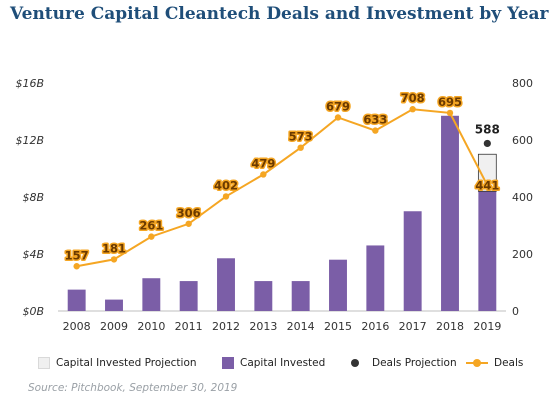 The image size is (558, 407). Describe the element at coordinates (33, 311) in the screenshot. I see `left-axis-tick-label: $0B` at that location.